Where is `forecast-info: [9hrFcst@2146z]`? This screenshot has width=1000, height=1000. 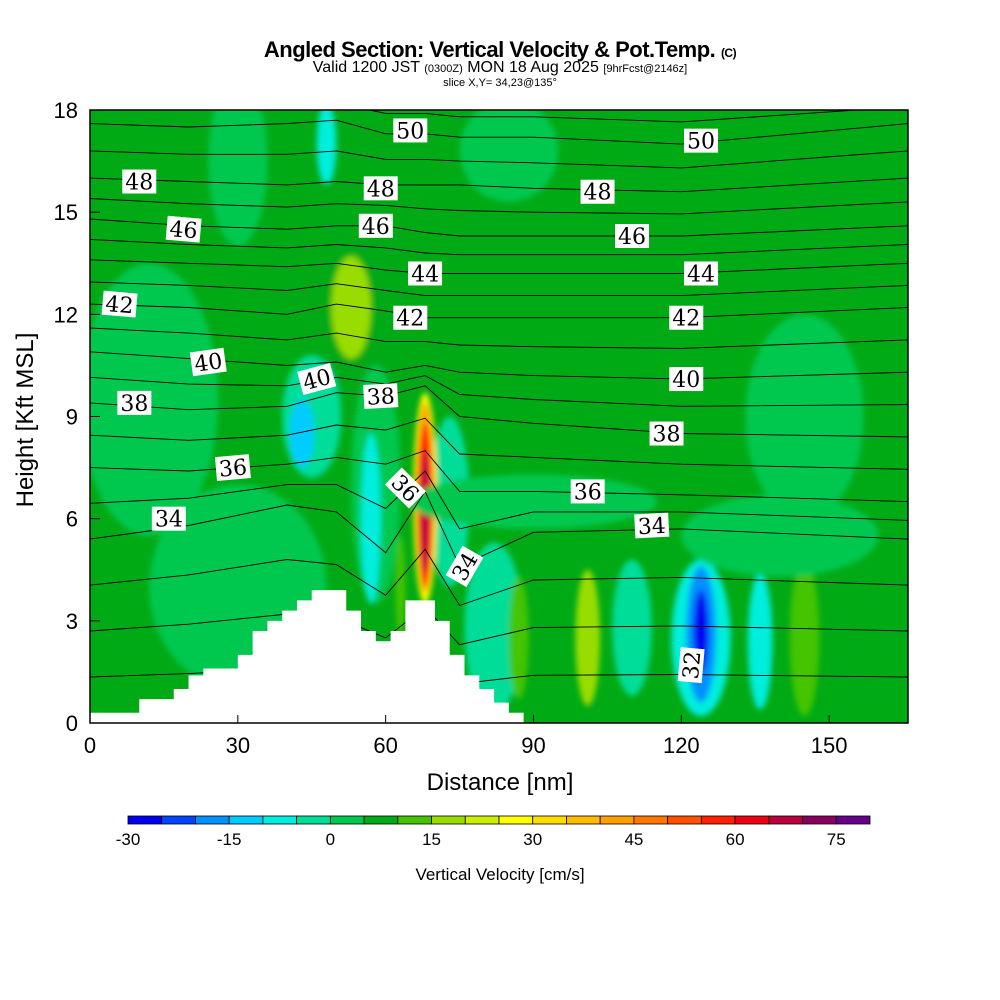
forecast-info: [9hrFcst@2146z] is located at coordinates (645, 69).